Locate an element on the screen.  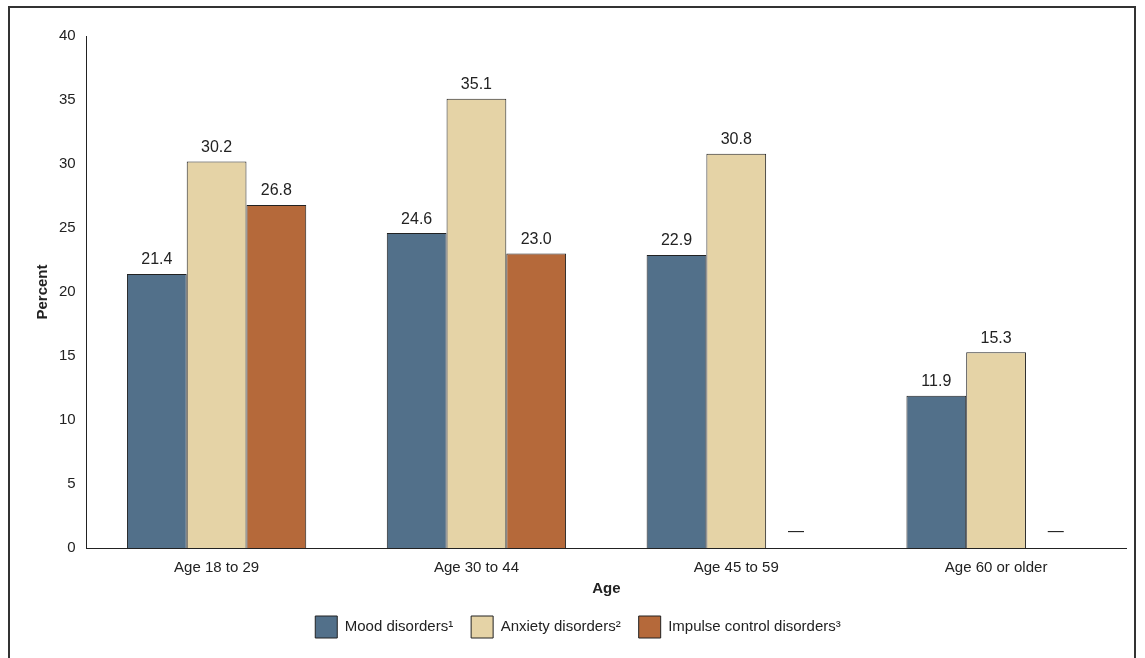
y-tick-label: 20 is located at coordinates (67, 291).